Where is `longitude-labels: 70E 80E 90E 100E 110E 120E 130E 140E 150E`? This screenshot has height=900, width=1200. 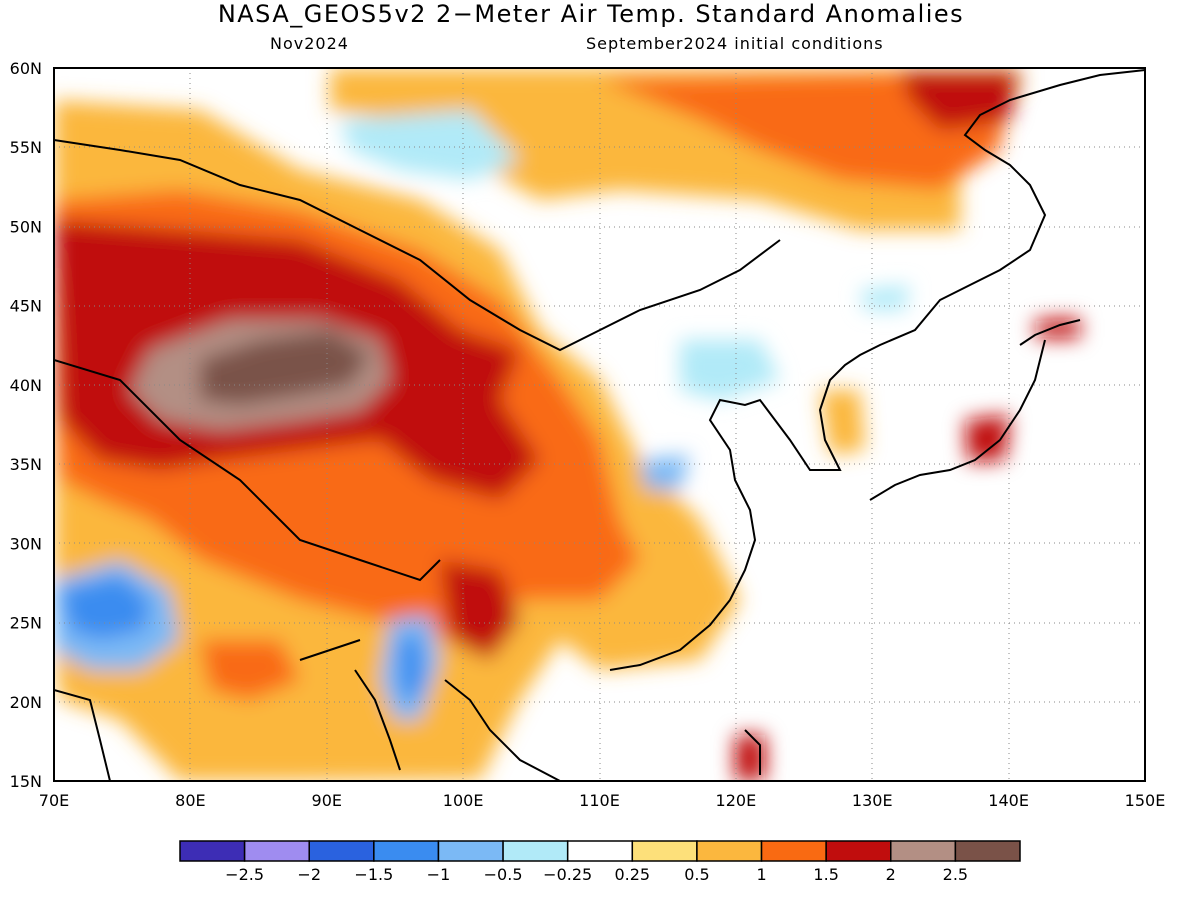
longitude-labels: 70E 80E 90E 100E 110E 120E 130E 140E 150E is located at coordinates (602, 800).